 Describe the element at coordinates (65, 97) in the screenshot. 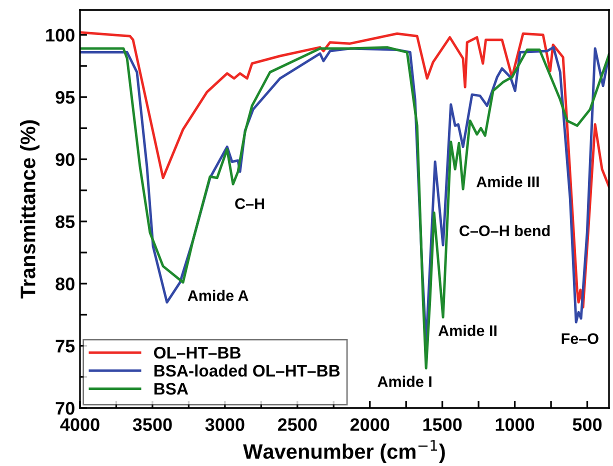

I see `y-tick-label: 95` at that location.